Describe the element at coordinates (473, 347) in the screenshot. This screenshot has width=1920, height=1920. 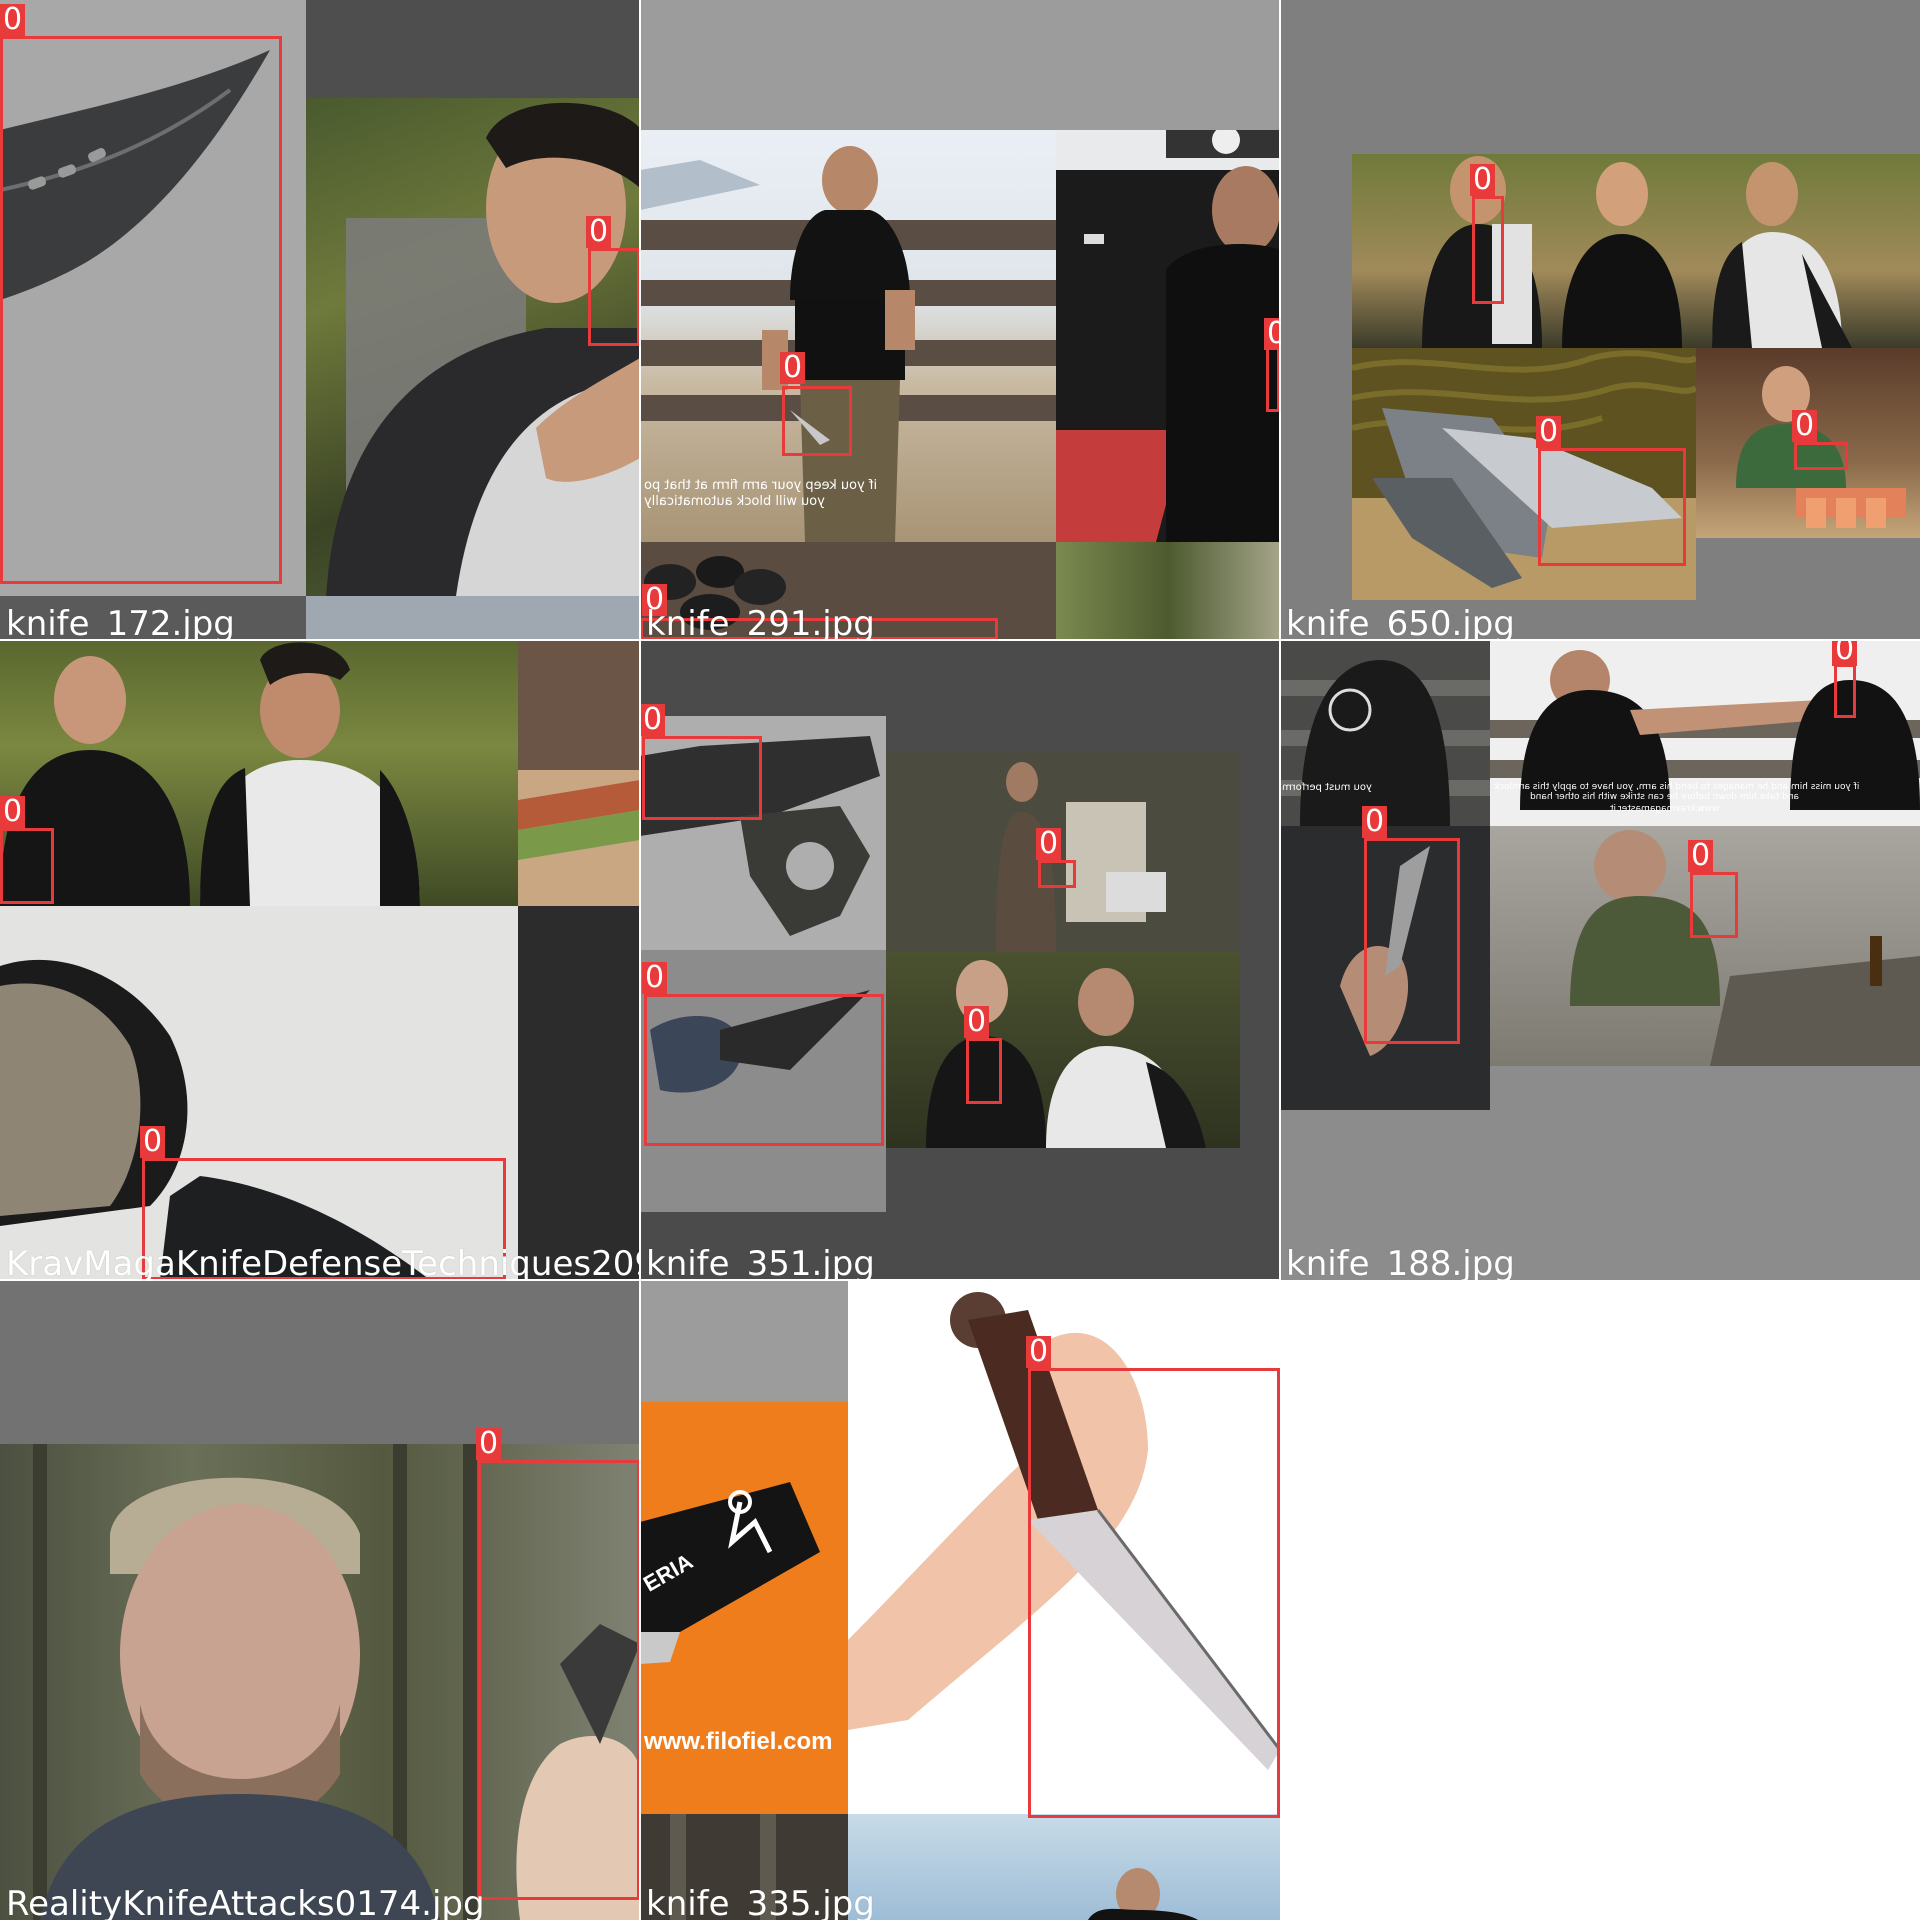
I see `person-photo` at that location.